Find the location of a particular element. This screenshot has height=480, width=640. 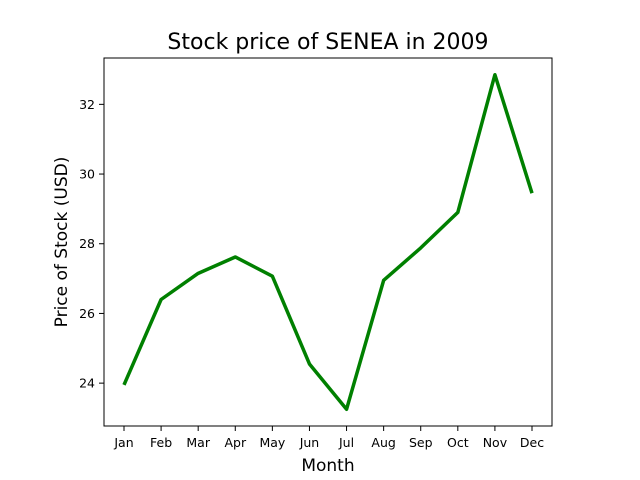

x-tick-label: Dec is located at coordinates (532, 442).